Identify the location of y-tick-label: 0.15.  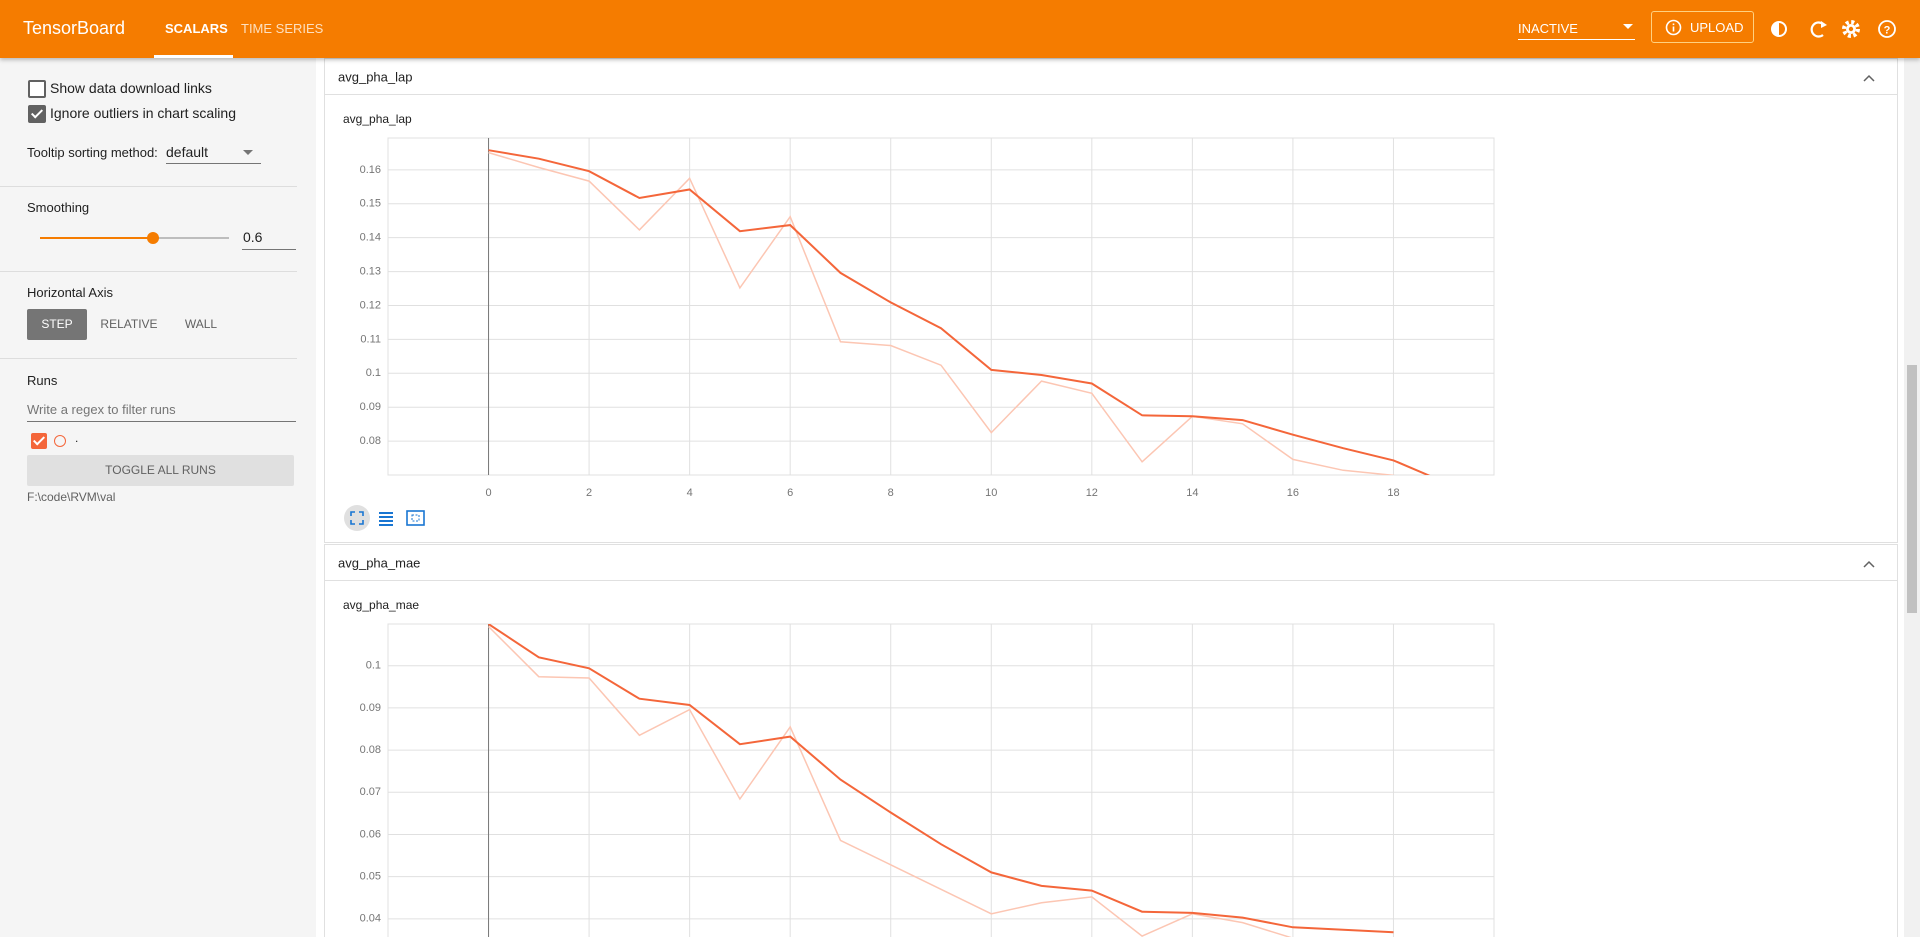
(370, 204).